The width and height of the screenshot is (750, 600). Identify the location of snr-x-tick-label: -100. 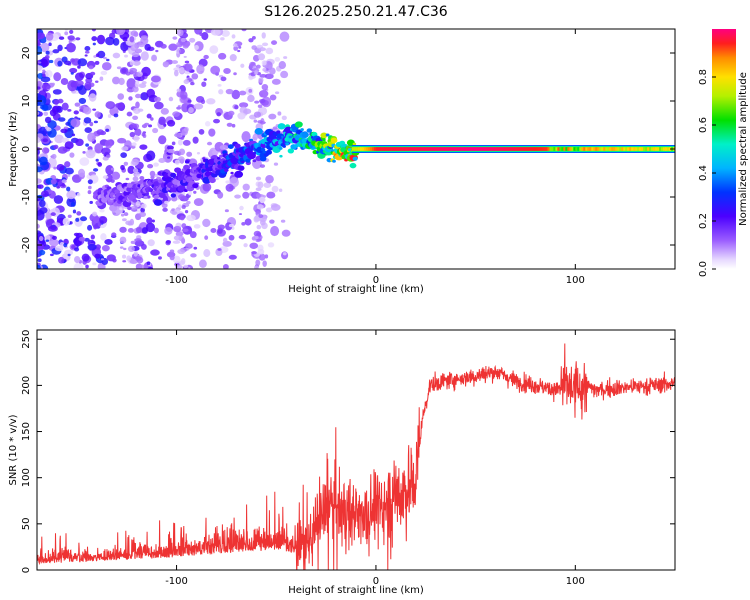
(176, 581).